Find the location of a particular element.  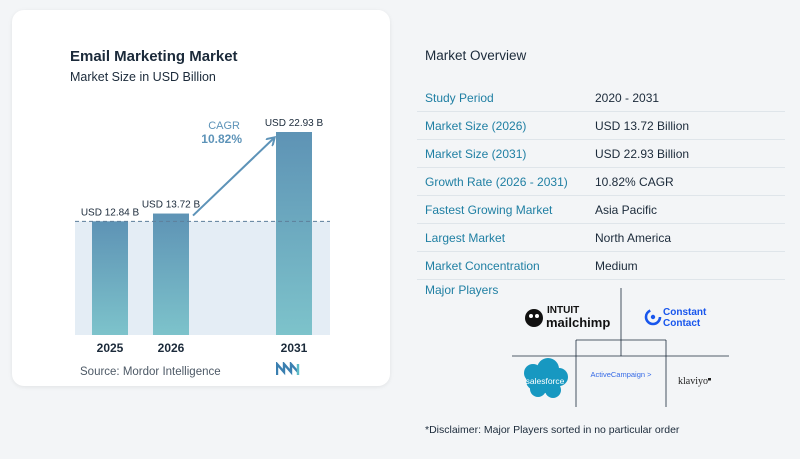

constant-contact-logo: Constant Contact is located at coordinates (675, 318).